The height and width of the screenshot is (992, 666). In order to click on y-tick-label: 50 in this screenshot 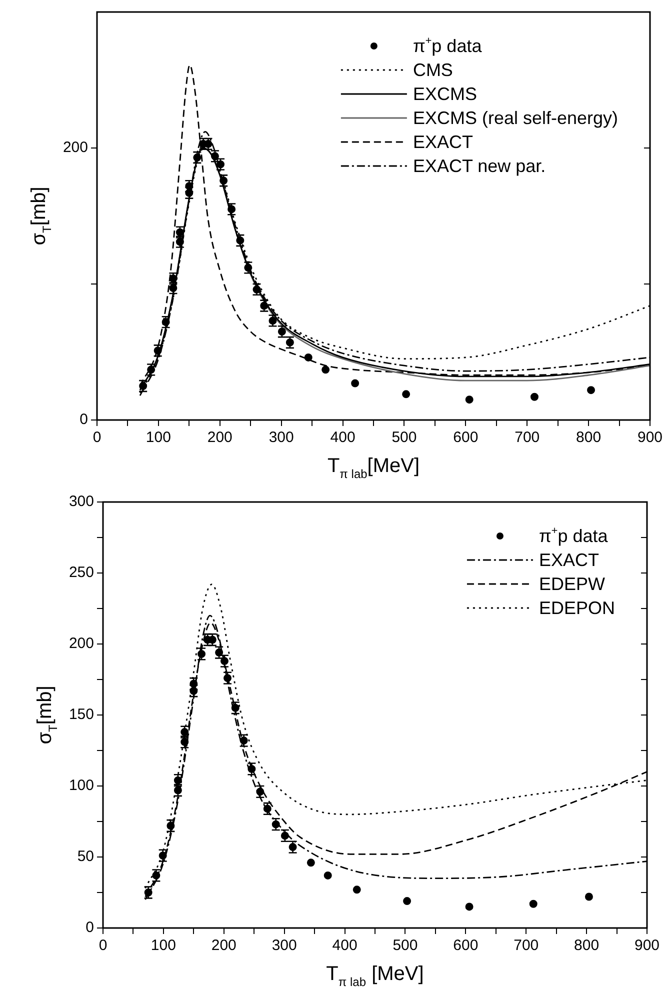, I will do `click(85, 857)`.